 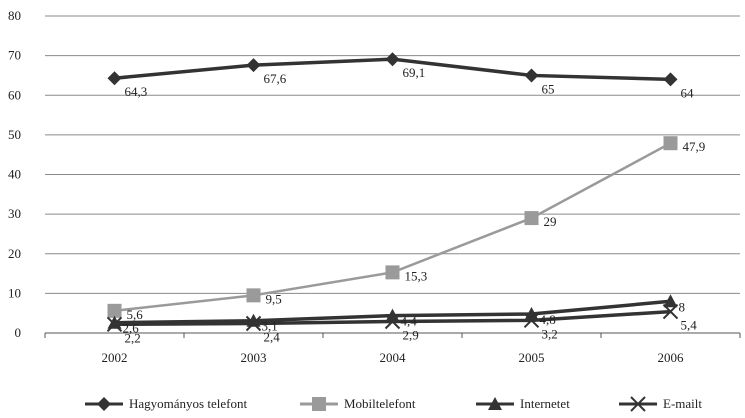 What do you see at coordinates (548, 319) in the screenshot?
I see `data-label: 4,8` at bounding box center [548, 319].